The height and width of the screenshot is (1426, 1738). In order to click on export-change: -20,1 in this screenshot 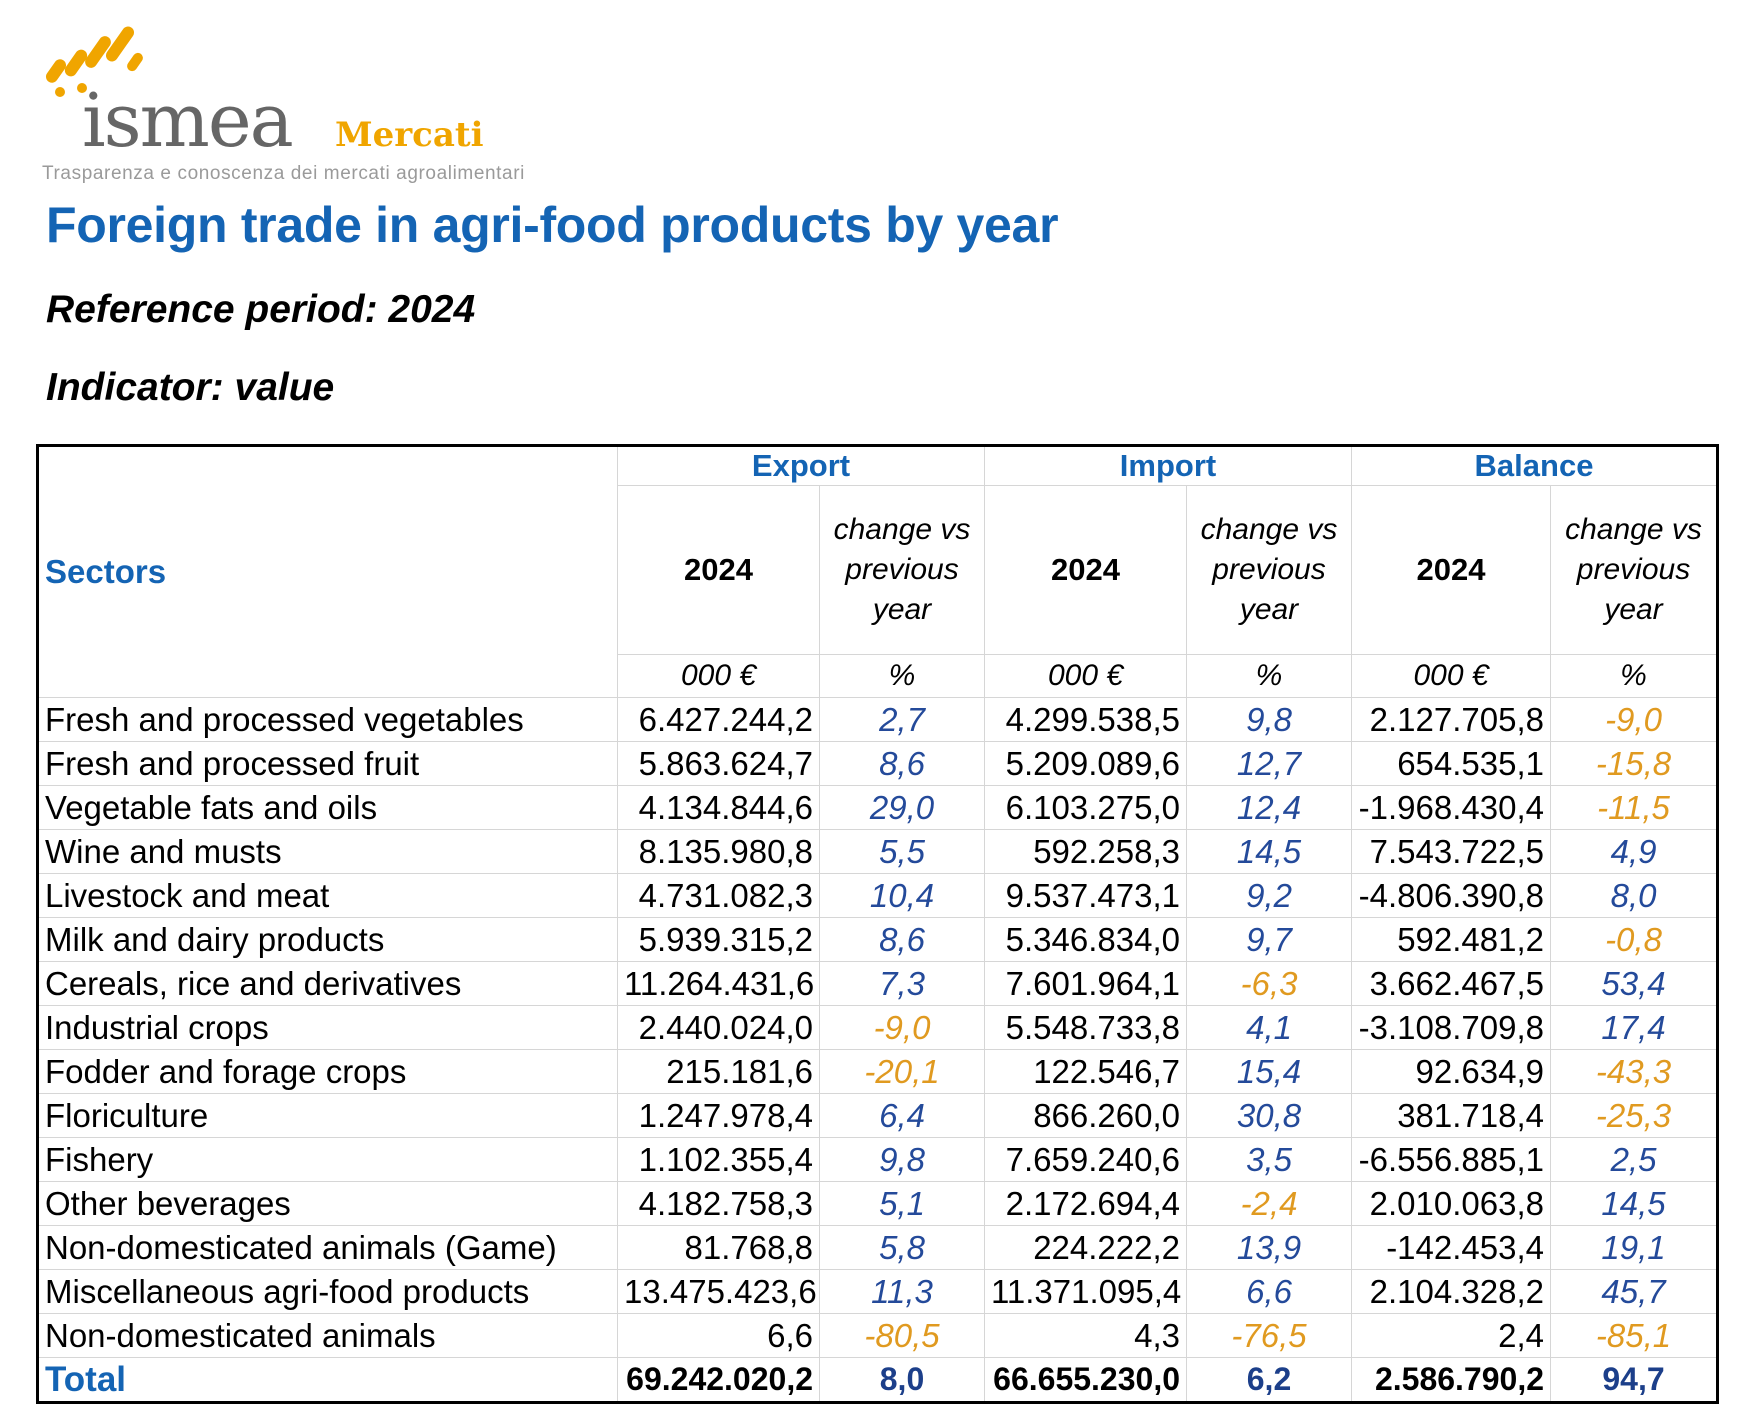, I will do `click(902, 1071)`.